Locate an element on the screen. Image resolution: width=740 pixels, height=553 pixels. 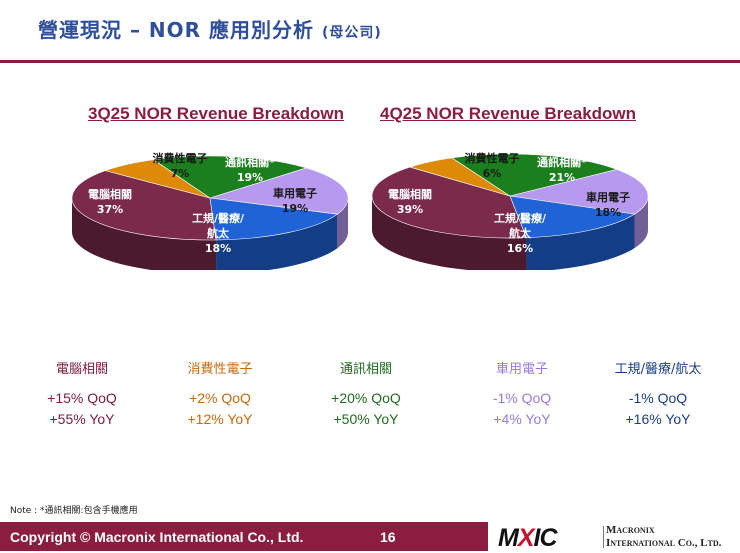
pie-value-label-comm: 21% is located at coordinates (562, 177).